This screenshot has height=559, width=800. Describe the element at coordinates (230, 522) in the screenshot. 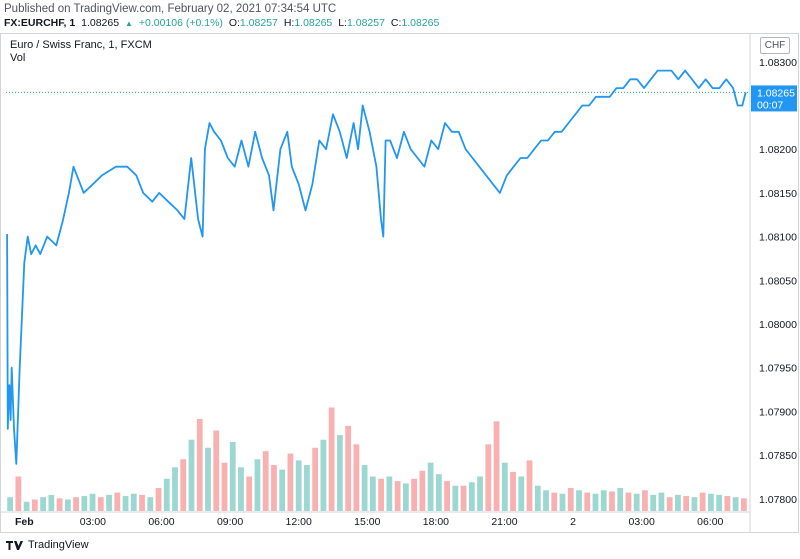

I see `x-tick-label: 09:00` at that location.